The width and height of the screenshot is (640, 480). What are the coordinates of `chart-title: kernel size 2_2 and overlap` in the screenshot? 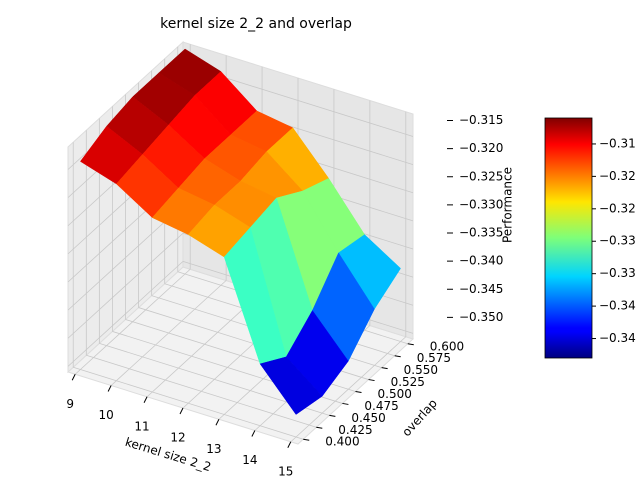 It's located at (256, 24).